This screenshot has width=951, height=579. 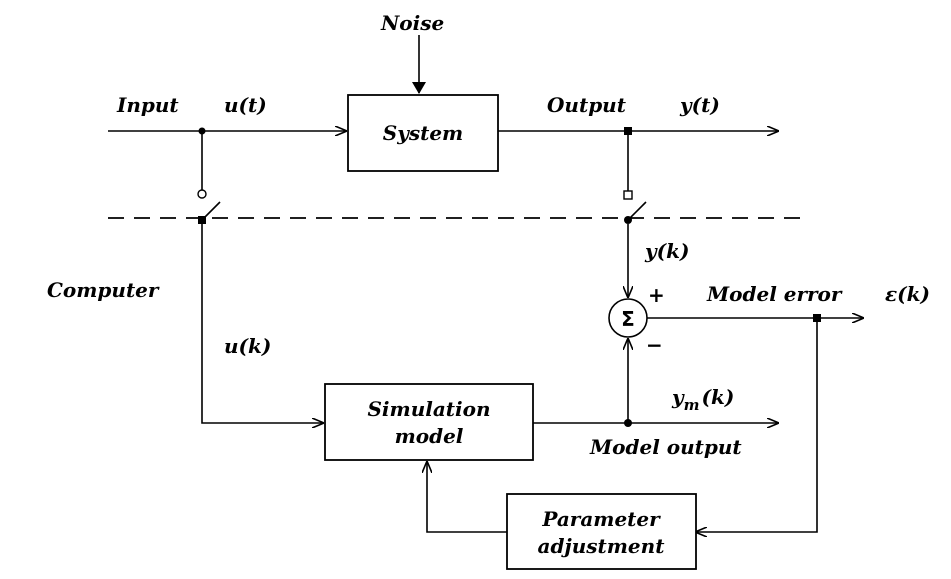 What do you see at coordinates (429, 436) in the screenshot?
I see `simulation-label-line2: model` at bounding box center [429, 436].